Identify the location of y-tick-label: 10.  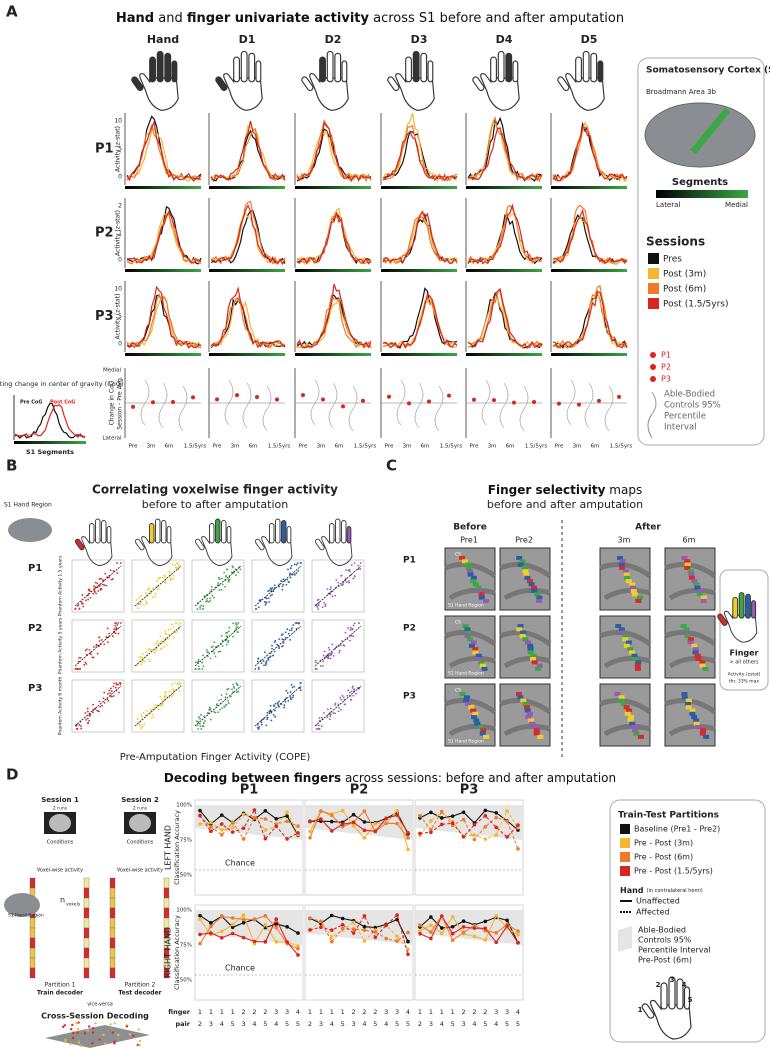
(118, 289).